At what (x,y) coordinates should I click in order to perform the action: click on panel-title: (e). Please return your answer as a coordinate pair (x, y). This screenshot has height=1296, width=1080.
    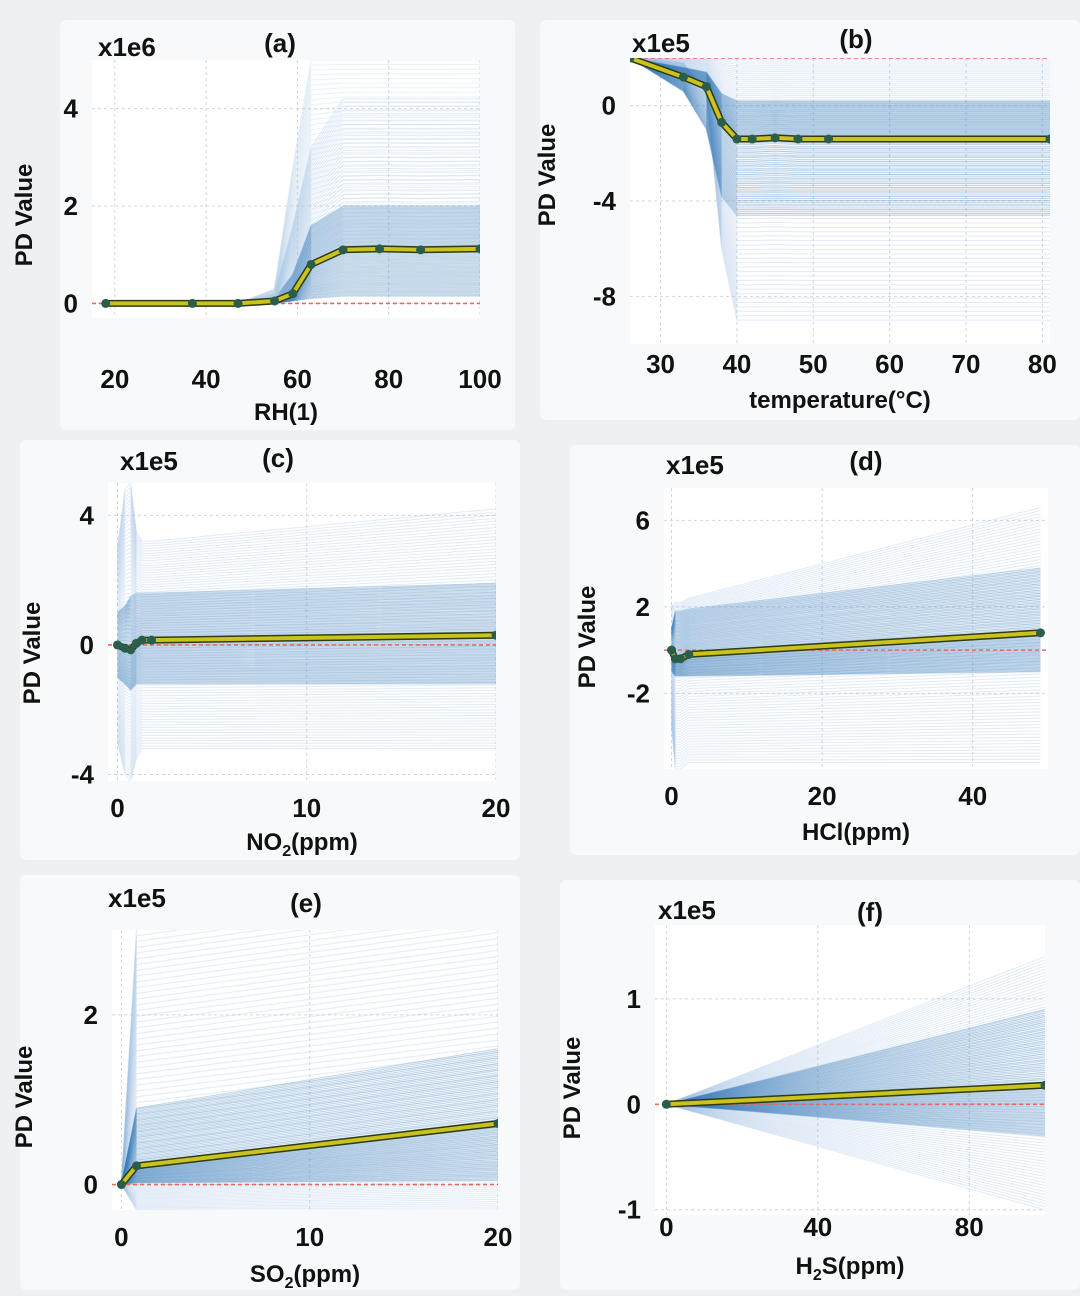
    Looking at the image, I should click on (306, 903).